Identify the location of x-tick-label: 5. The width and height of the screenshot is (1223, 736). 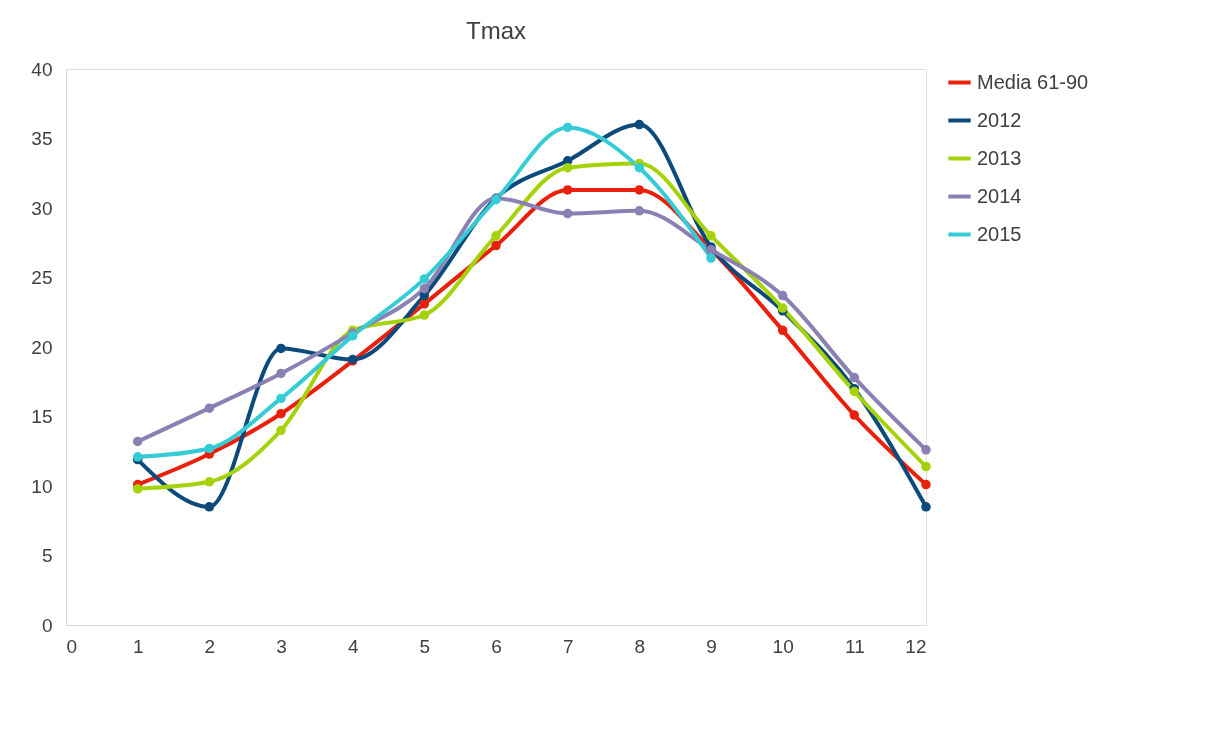
(425, 646).